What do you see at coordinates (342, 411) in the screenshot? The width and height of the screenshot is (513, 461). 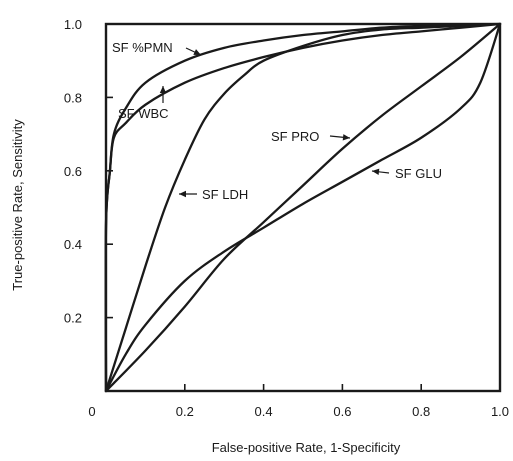 I see `x-tick-label: 0.6` at bounding box center [342, 411].